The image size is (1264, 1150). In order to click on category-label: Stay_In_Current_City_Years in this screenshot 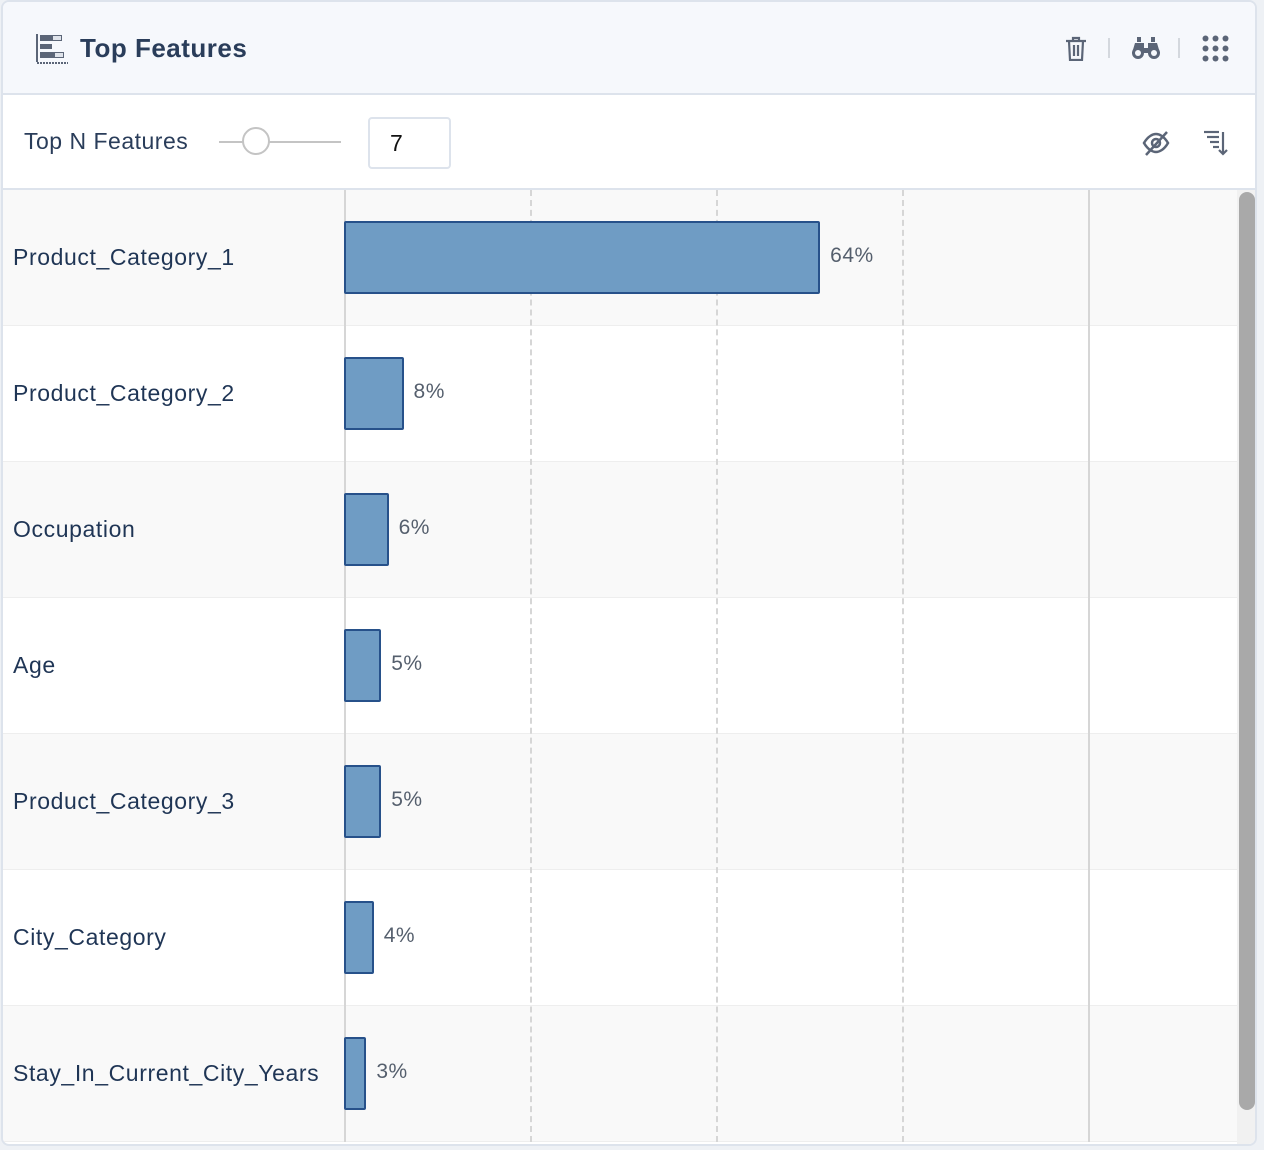, I will do `click(166, 1073)`.